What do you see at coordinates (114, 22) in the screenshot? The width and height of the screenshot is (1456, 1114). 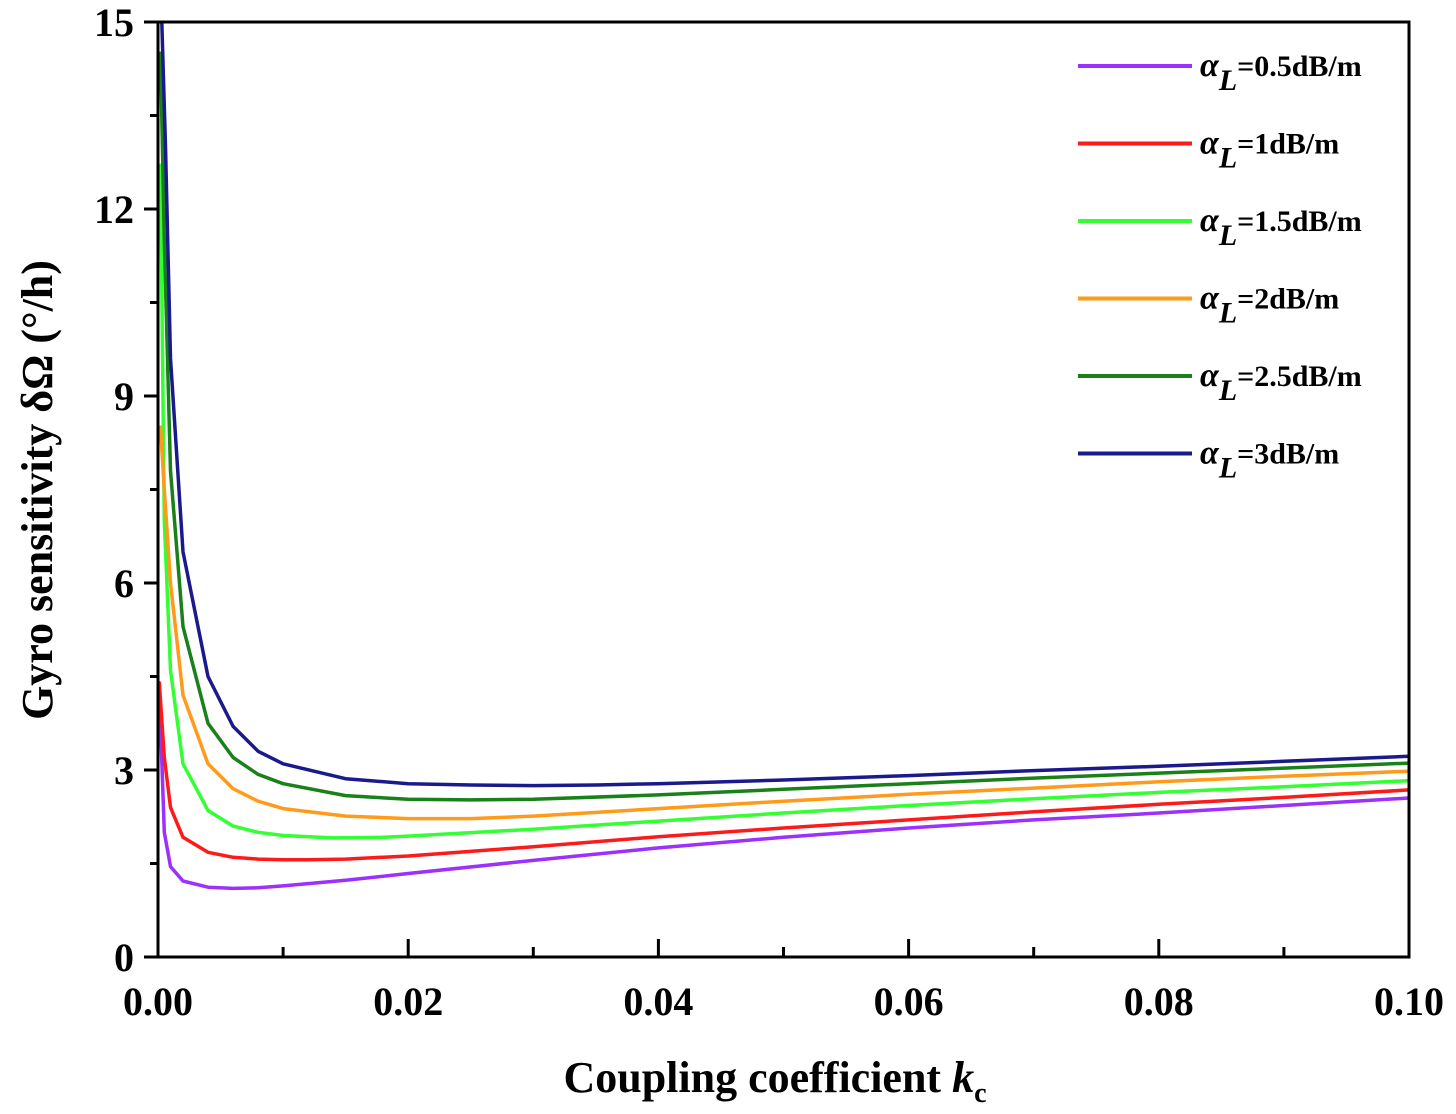 I see `y-tick-label: 15` at bounding box center [114, 22].